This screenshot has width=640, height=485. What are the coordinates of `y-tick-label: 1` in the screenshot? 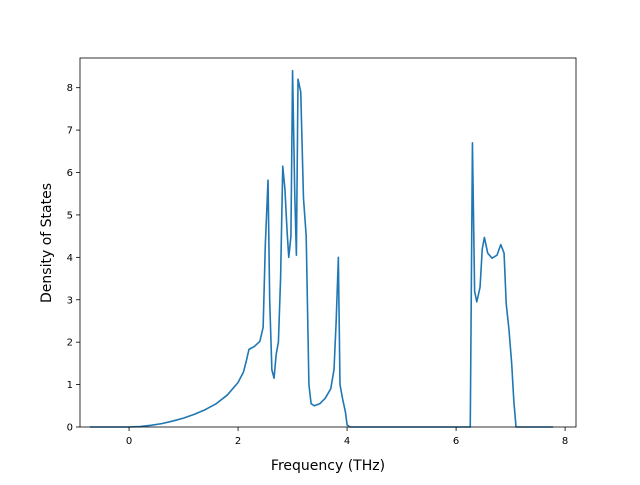 It's located at (70, 385).